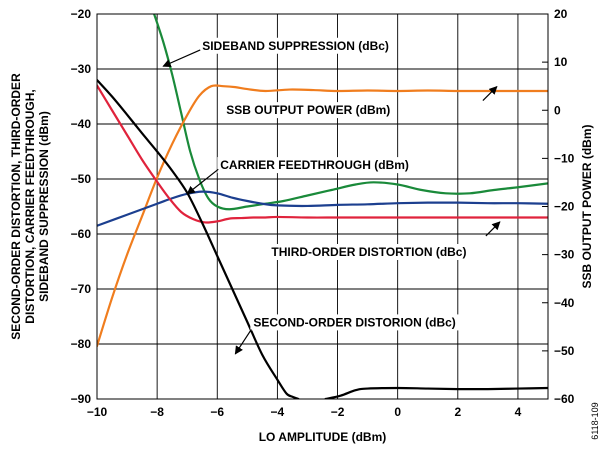 This screenshot has width=605, height=452. What do you see at coordinates (564, 399) in the screenshot?
I see `y-right-tick-label: −60` at bounding box center [564, 399].